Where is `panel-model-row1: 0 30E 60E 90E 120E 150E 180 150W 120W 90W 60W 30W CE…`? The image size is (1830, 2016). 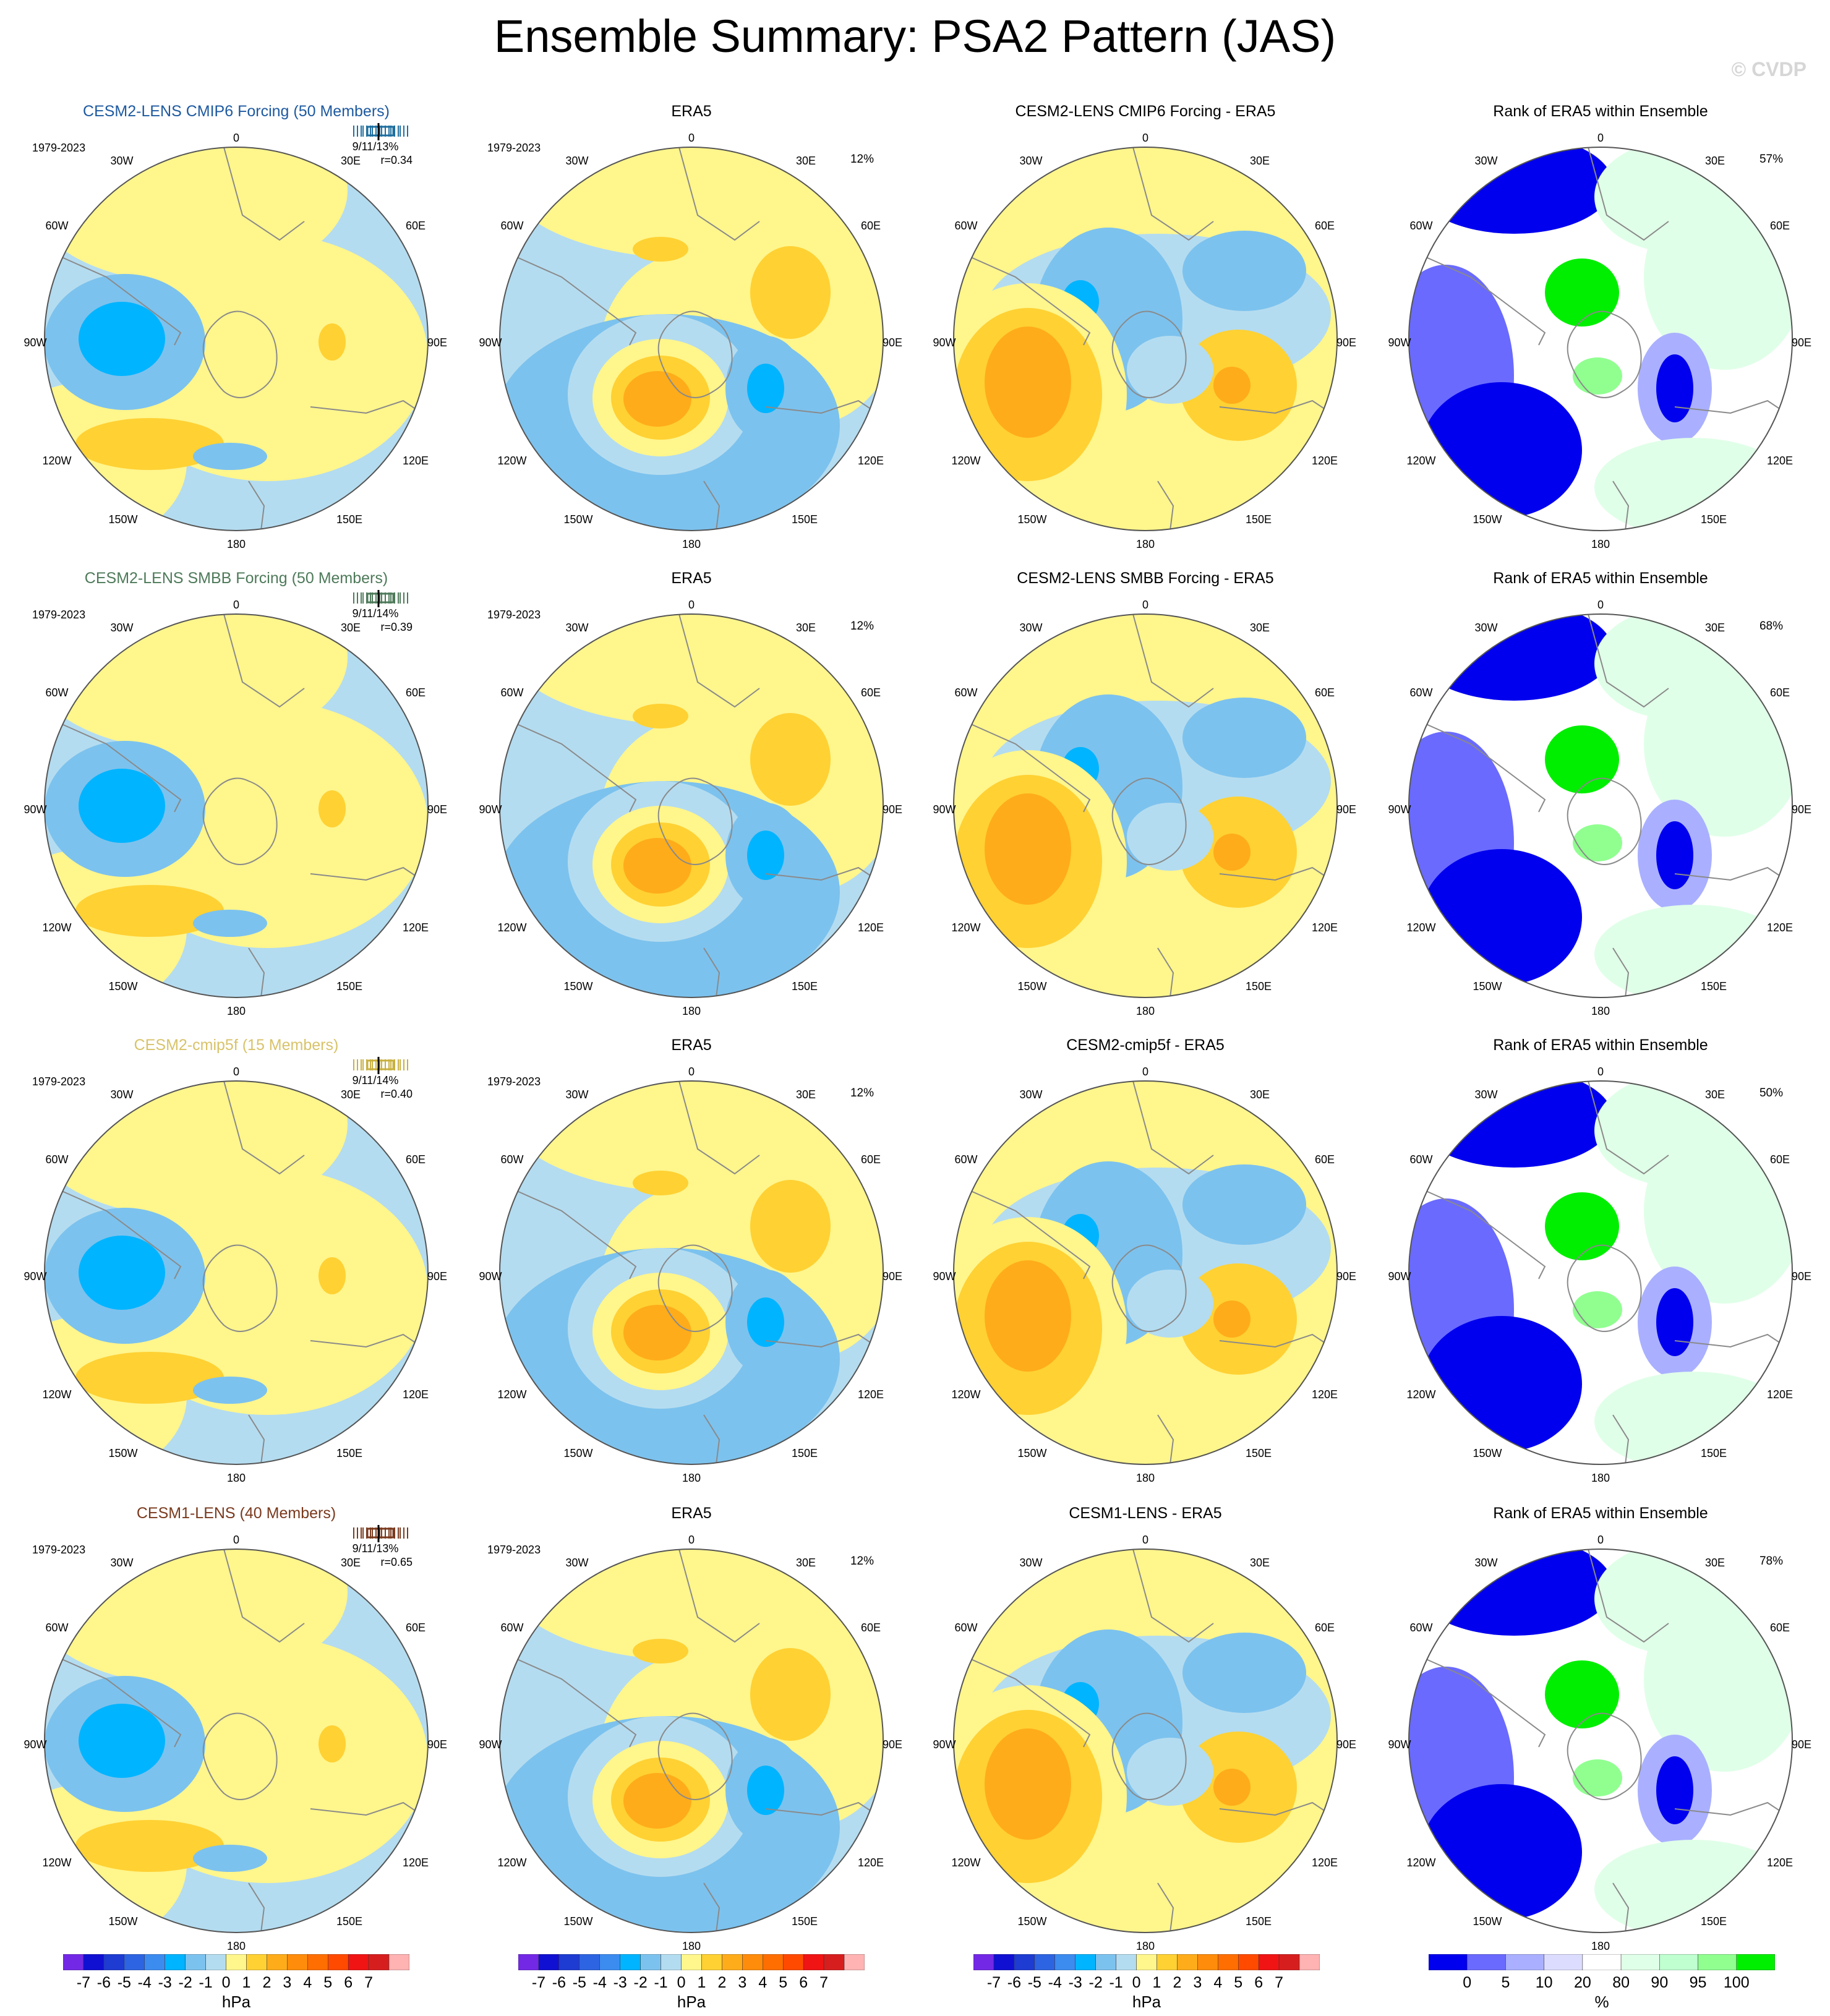 panel-model-row1: 0 30E 60E 90E 120E 150E 180 150W 120W 90W 60W 30W CE… is located at coordinates (235, 326).